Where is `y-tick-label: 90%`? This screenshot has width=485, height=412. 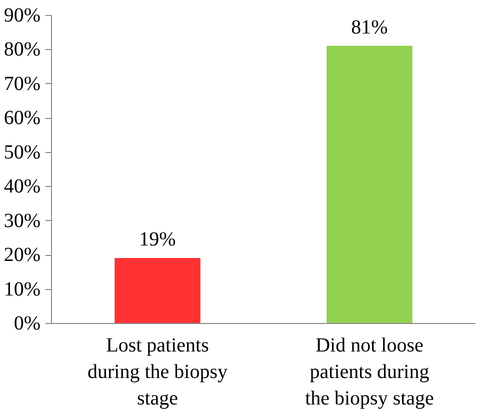 y-tick-label: 90% is located at coordinates (22, 15).